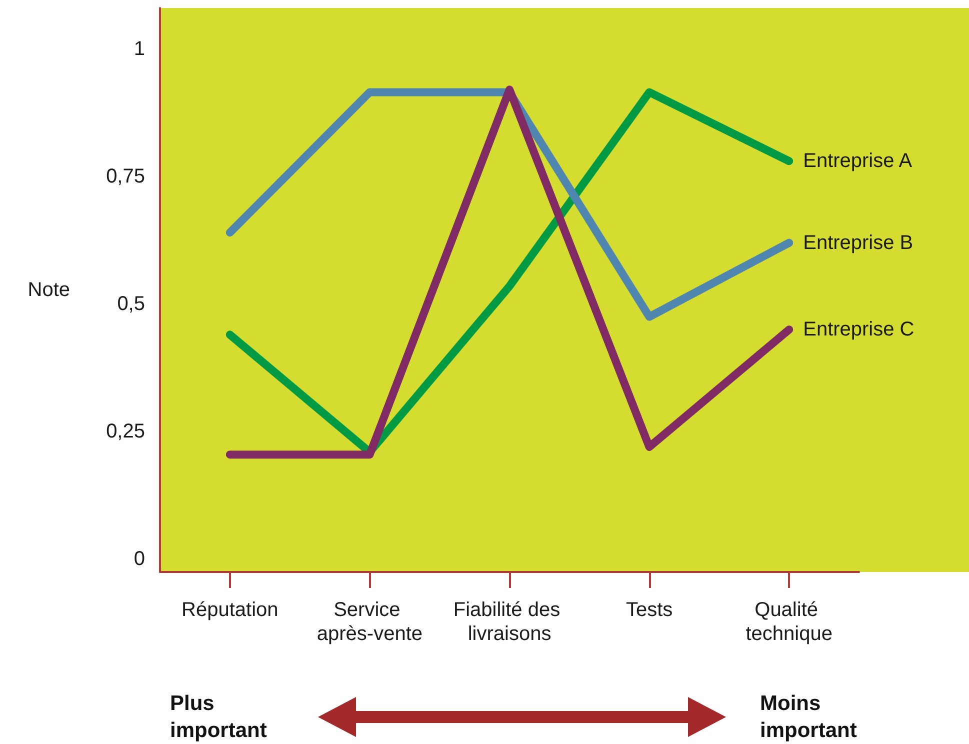  I want to click on x-tick-label: Tests, so click(649, 610).